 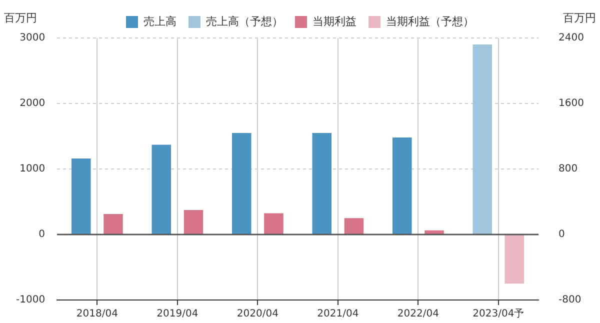 What do you see at coordinates (571, 104) in the screenshot?
I see `y2-tick-label: 1600` at bounding box center [571, 104].